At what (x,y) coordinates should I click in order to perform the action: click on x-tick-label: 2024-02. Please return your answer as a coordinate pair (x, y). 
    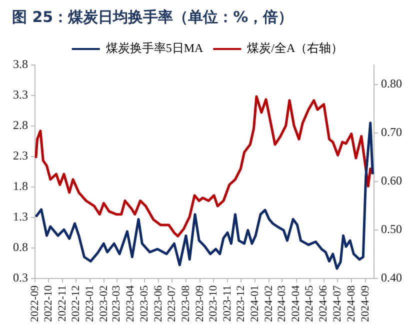
    Looking at the image, I should click on (269, 303).